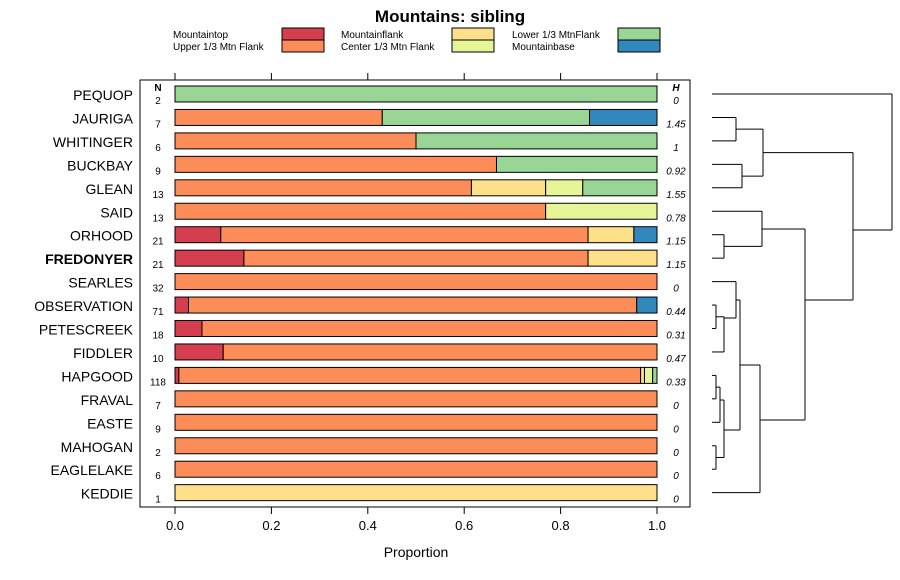 The image size is (900, 580). Describe the element at coordinates (158, 476) in the screenshot. I see `n-value-eaglelake: 6` at that location.